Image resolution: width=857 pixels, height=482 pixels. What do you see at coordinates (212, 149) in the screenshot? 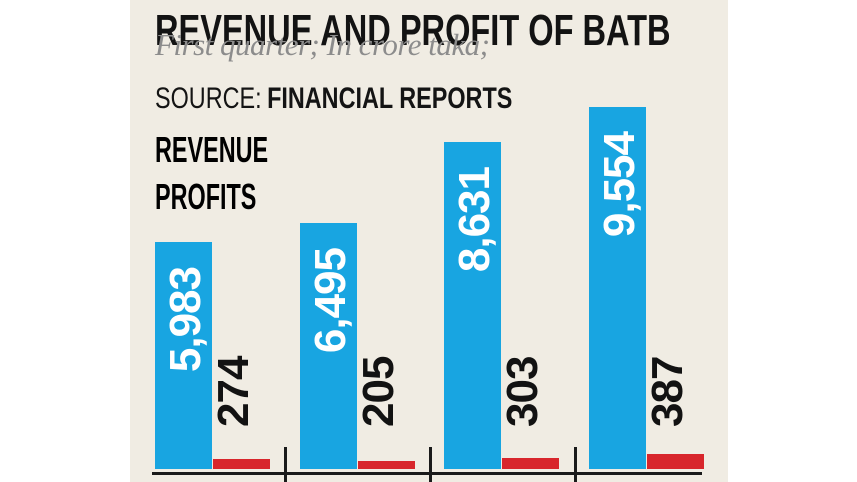
I see `legend-revenue-label: REVENUE` at bounding box center [212, 149].